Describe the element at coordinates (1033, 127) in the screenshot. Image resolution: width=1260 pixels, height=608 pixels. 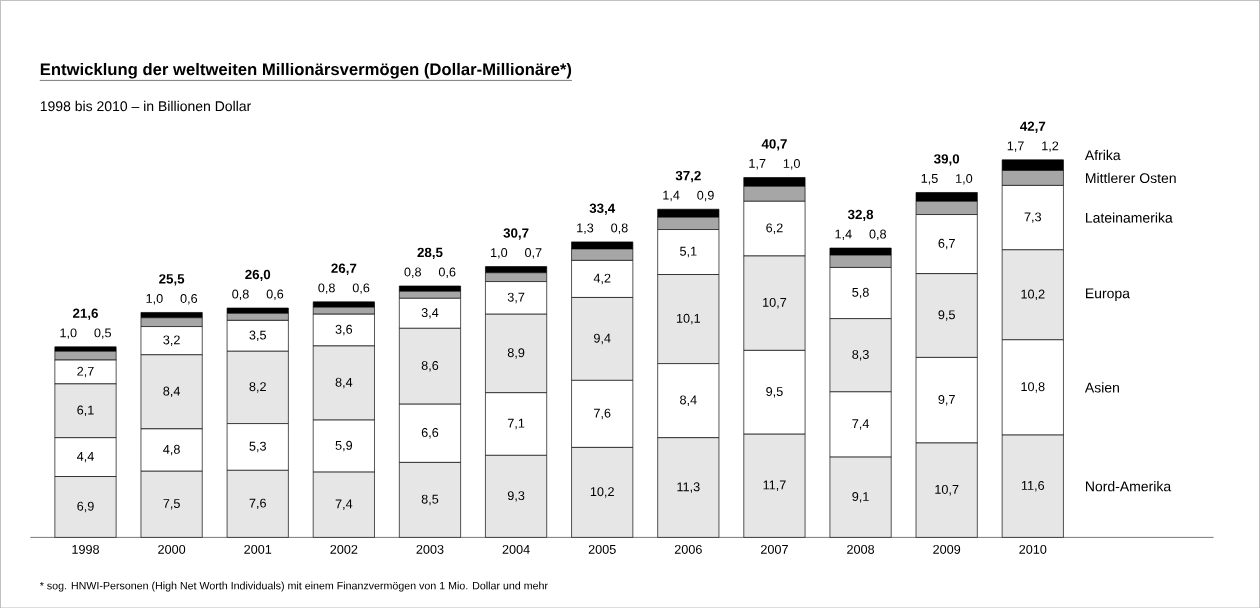
I see `total-label: 42,7` at that location.